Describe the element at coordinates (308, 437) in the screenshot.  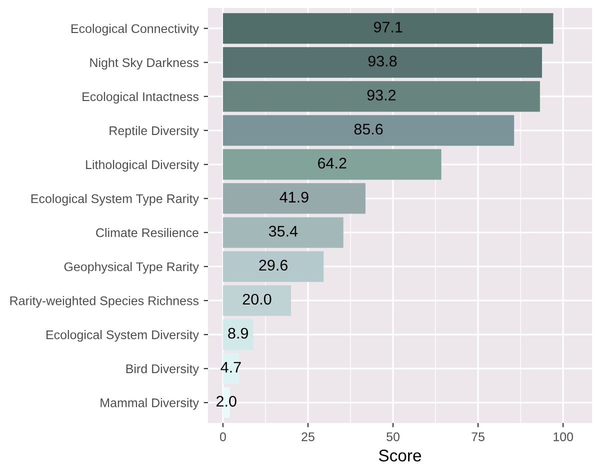
I see `x-tick-label: 25` at that location.